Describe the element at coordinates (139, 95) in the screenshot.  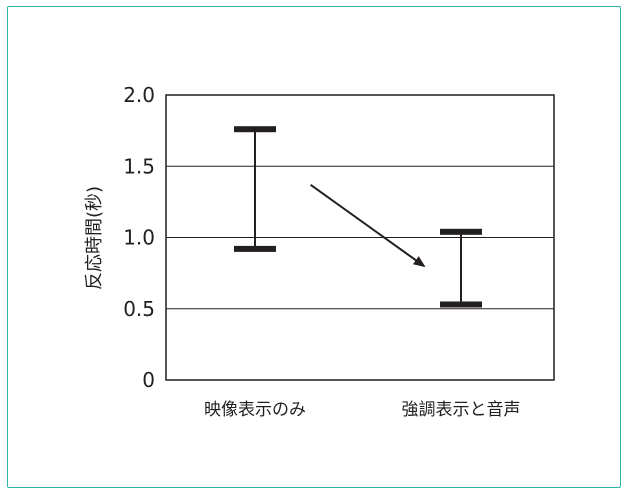
I see `y-tick-label: 2.0` at that location.